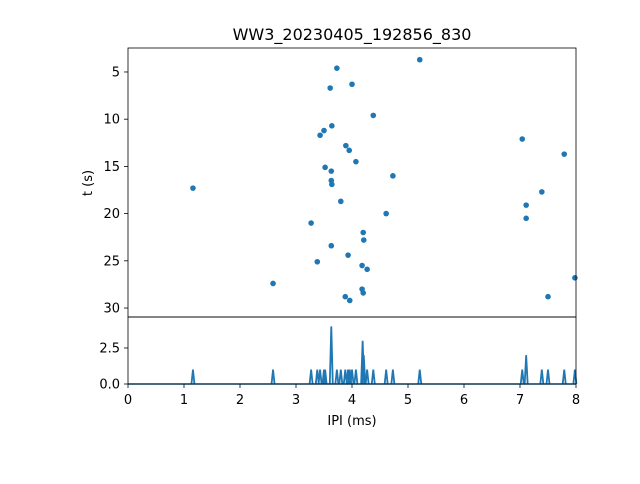 The width and height of the screenshot is (640, 484). I want to click on y-tick-label: 20, so click(111, 214).